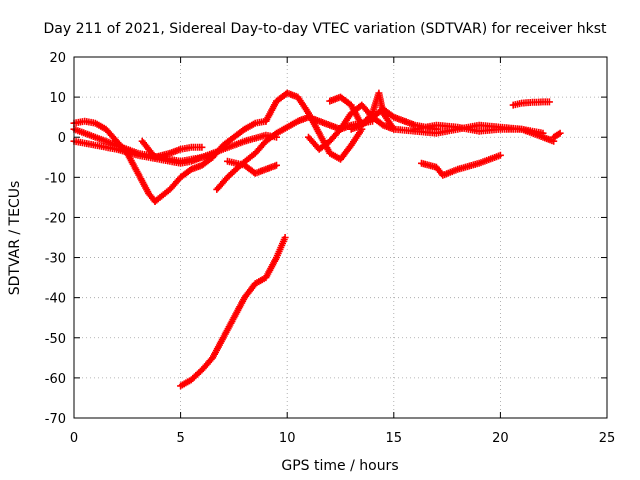 Image resolution: width=640 pixels, height=480 pixels. What do you see at coordinates (287, 438) in the screenshot?
I see `x-tick-label: 10` at bounding box center [287, 438].